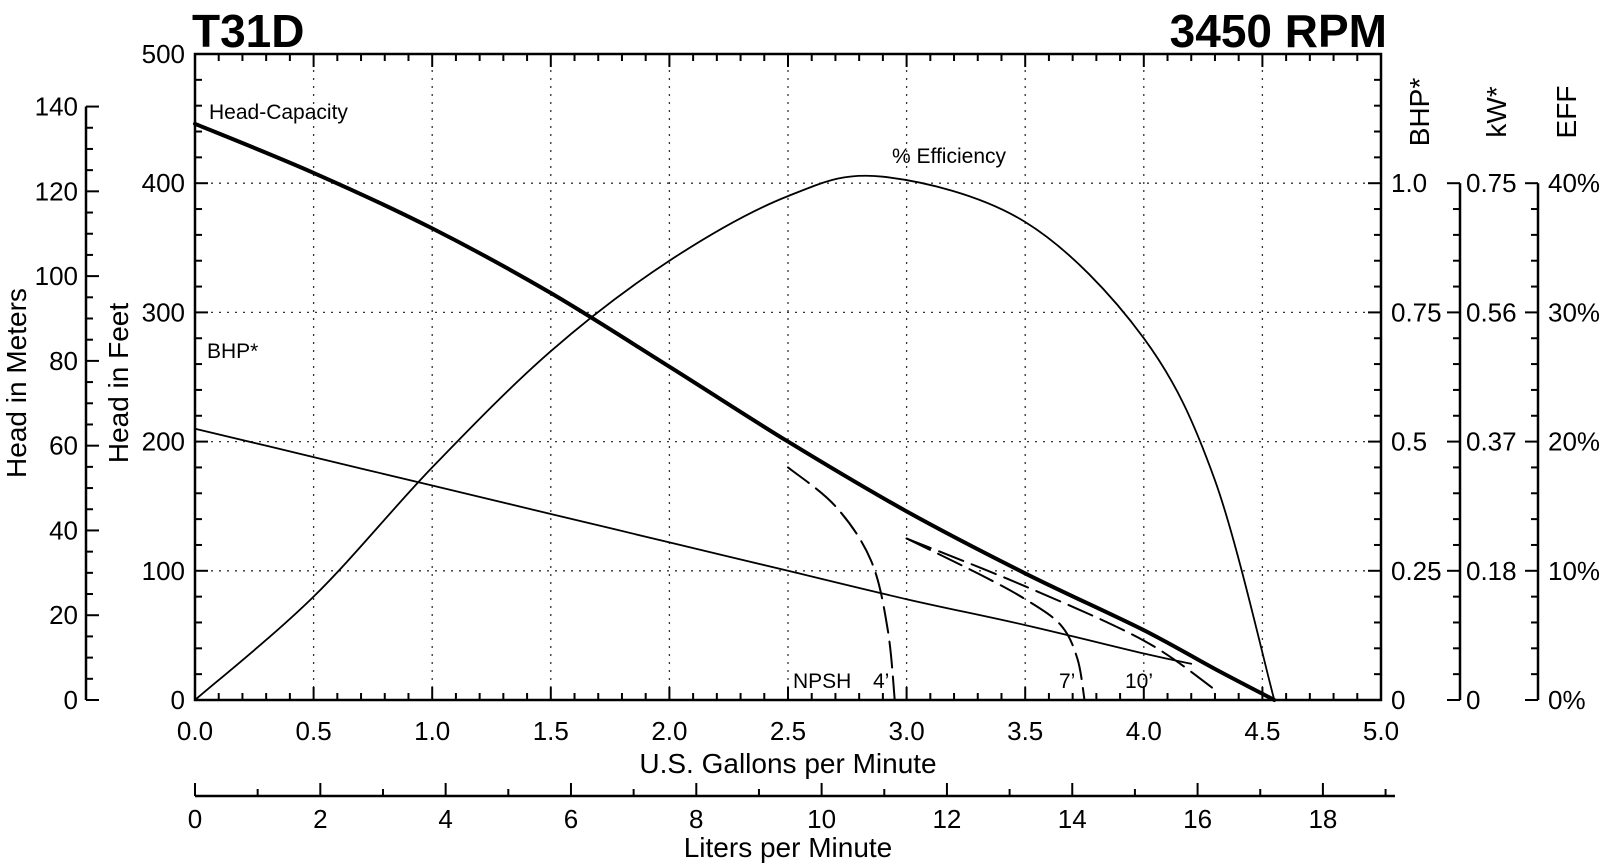 The width and height of the screenshot is (1614, 867). Describe the element at coordinates (1025, 731) in the screenshot. I see `gpm-tick-label: 3.5` at that location.